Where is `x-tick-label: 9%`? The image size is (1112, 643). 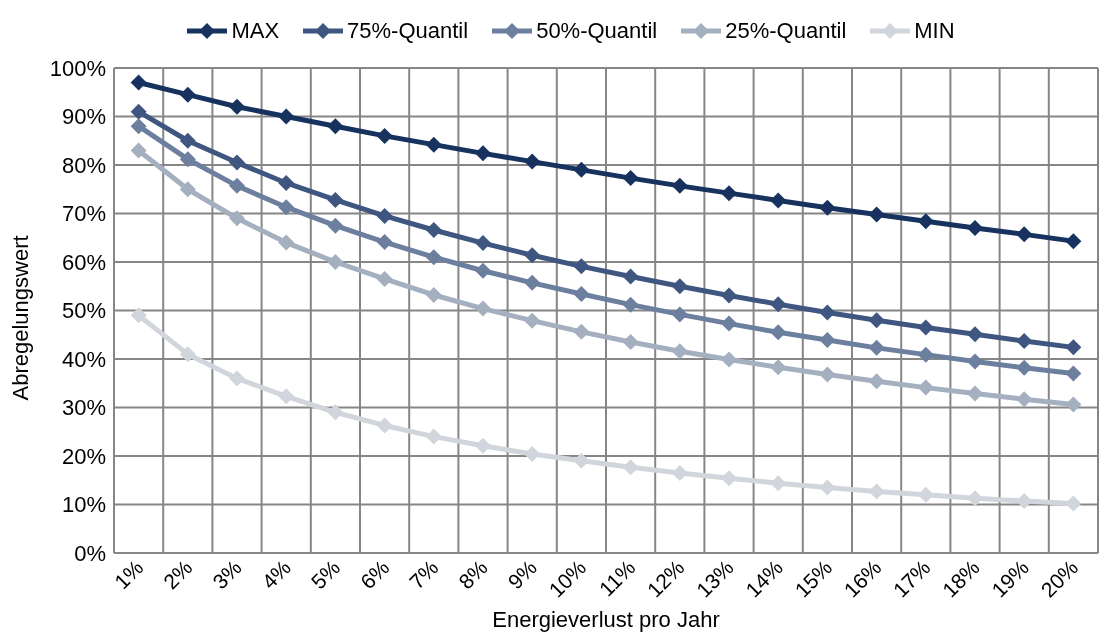
x-tick-label: 9% is located at coordinates (522, 574).